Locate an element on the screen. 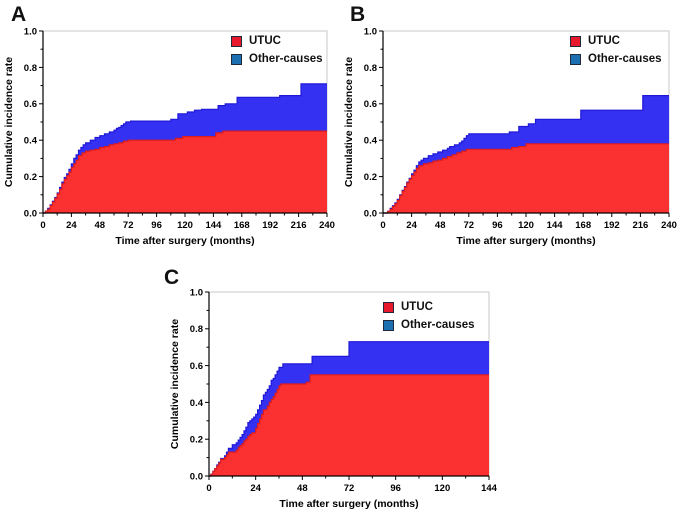 This screenshot has width=684, height=515. panel-c-letter: C is located at coordinates (172, 277).